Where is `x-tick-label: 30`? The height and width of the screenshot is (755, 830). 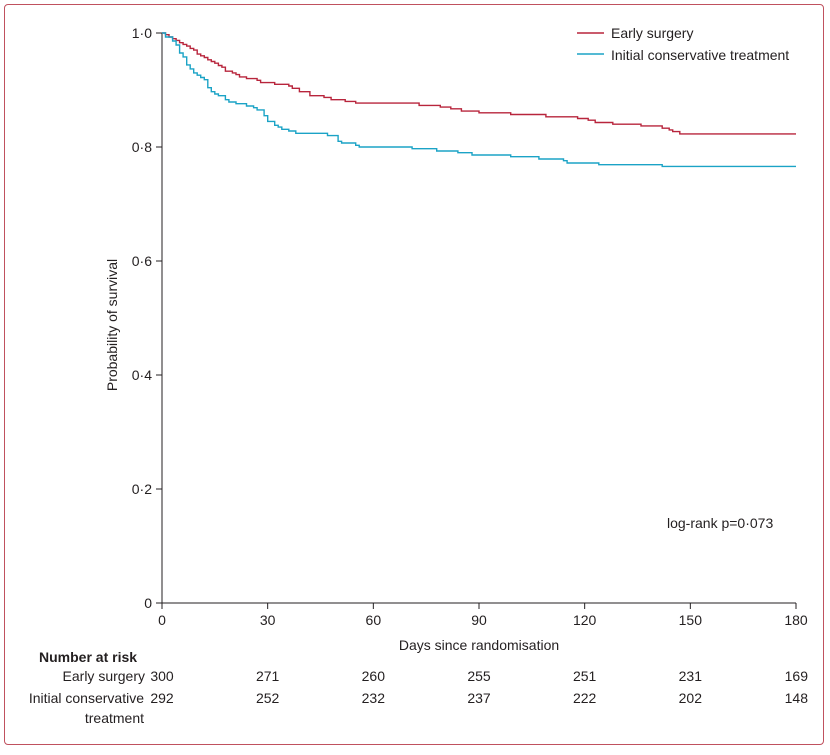 x-tick-label: 30 is located at coordinates (268, 620).